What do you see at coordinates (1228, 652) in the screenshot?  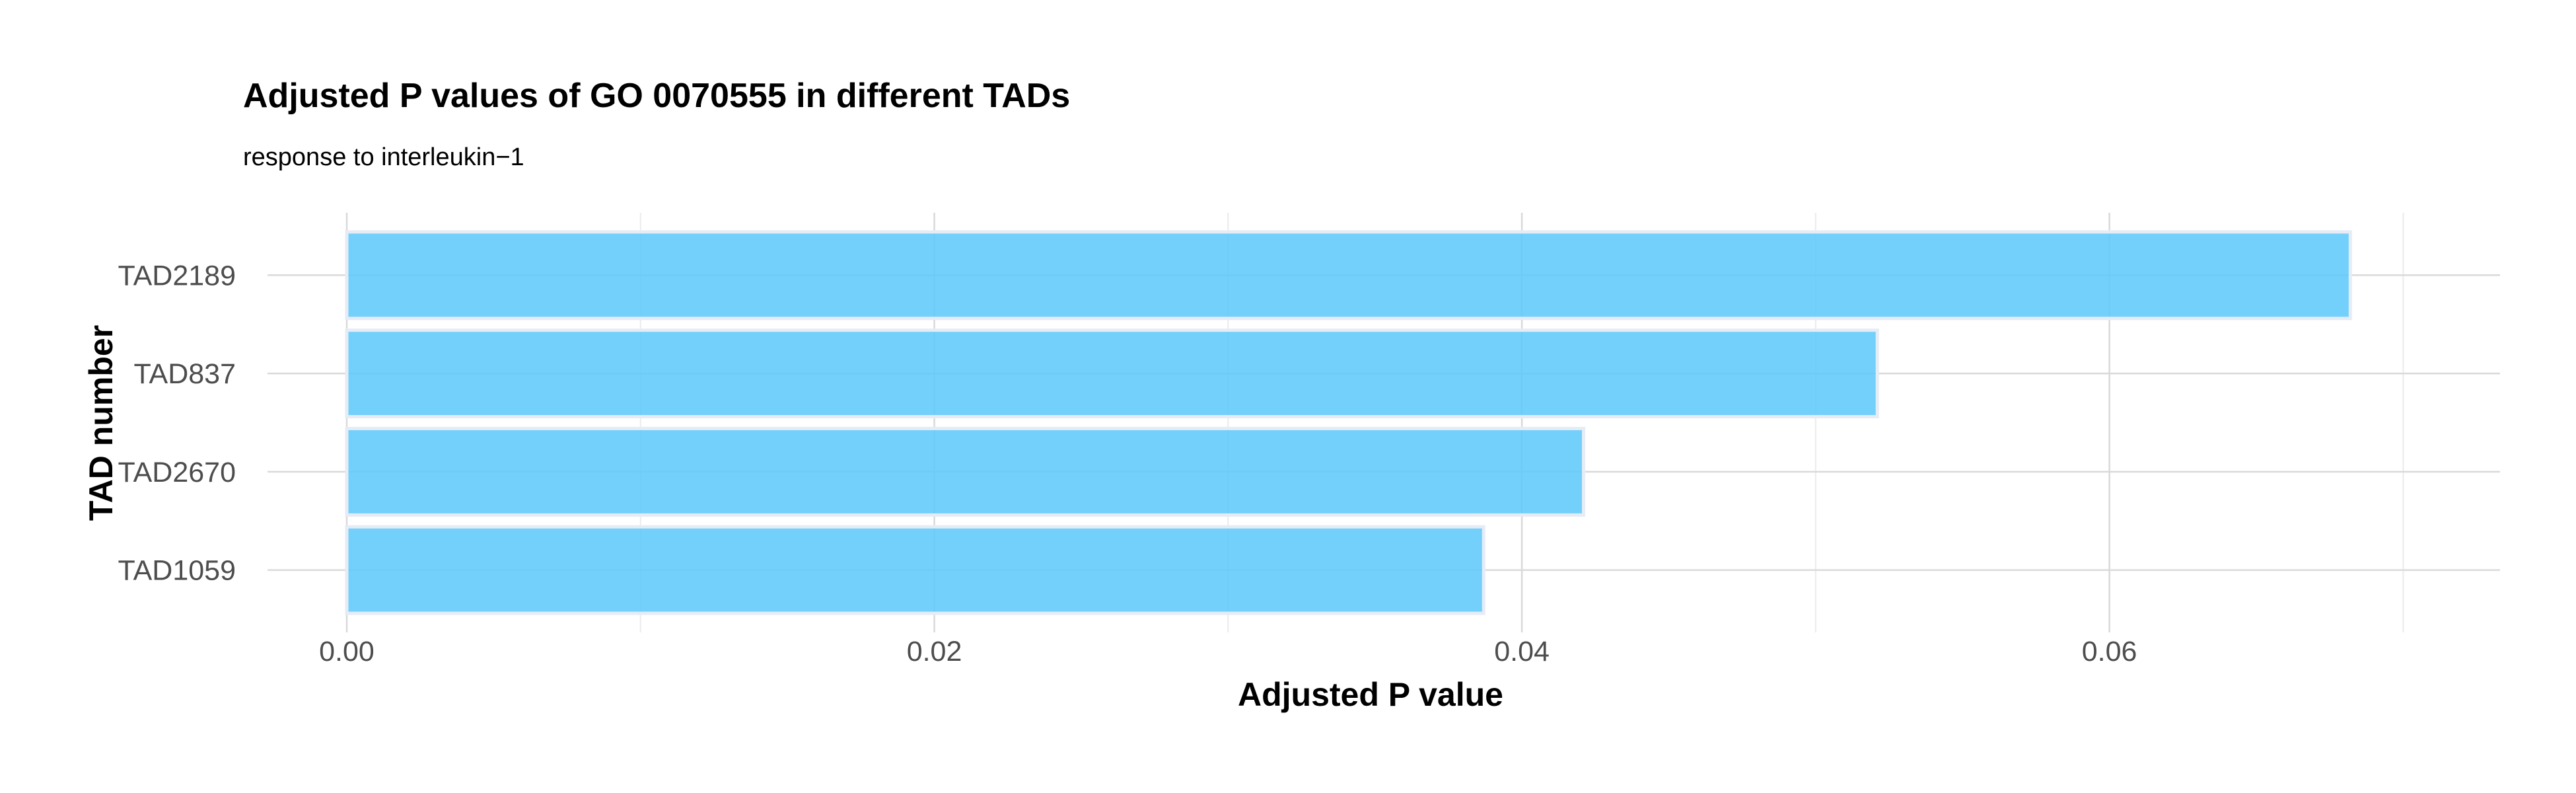 I see `x-tick-labels: 0.00 0.02 0.04 0.06` at bounding box center [1228, 652].